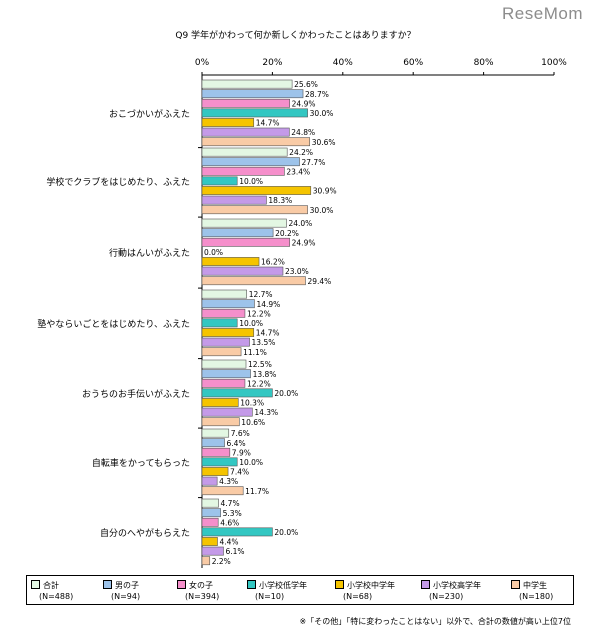  What do you see at coordinates (325, 191) in the screenshot?
I see `data-label: 30.9%` at bounding box center [325, 191].